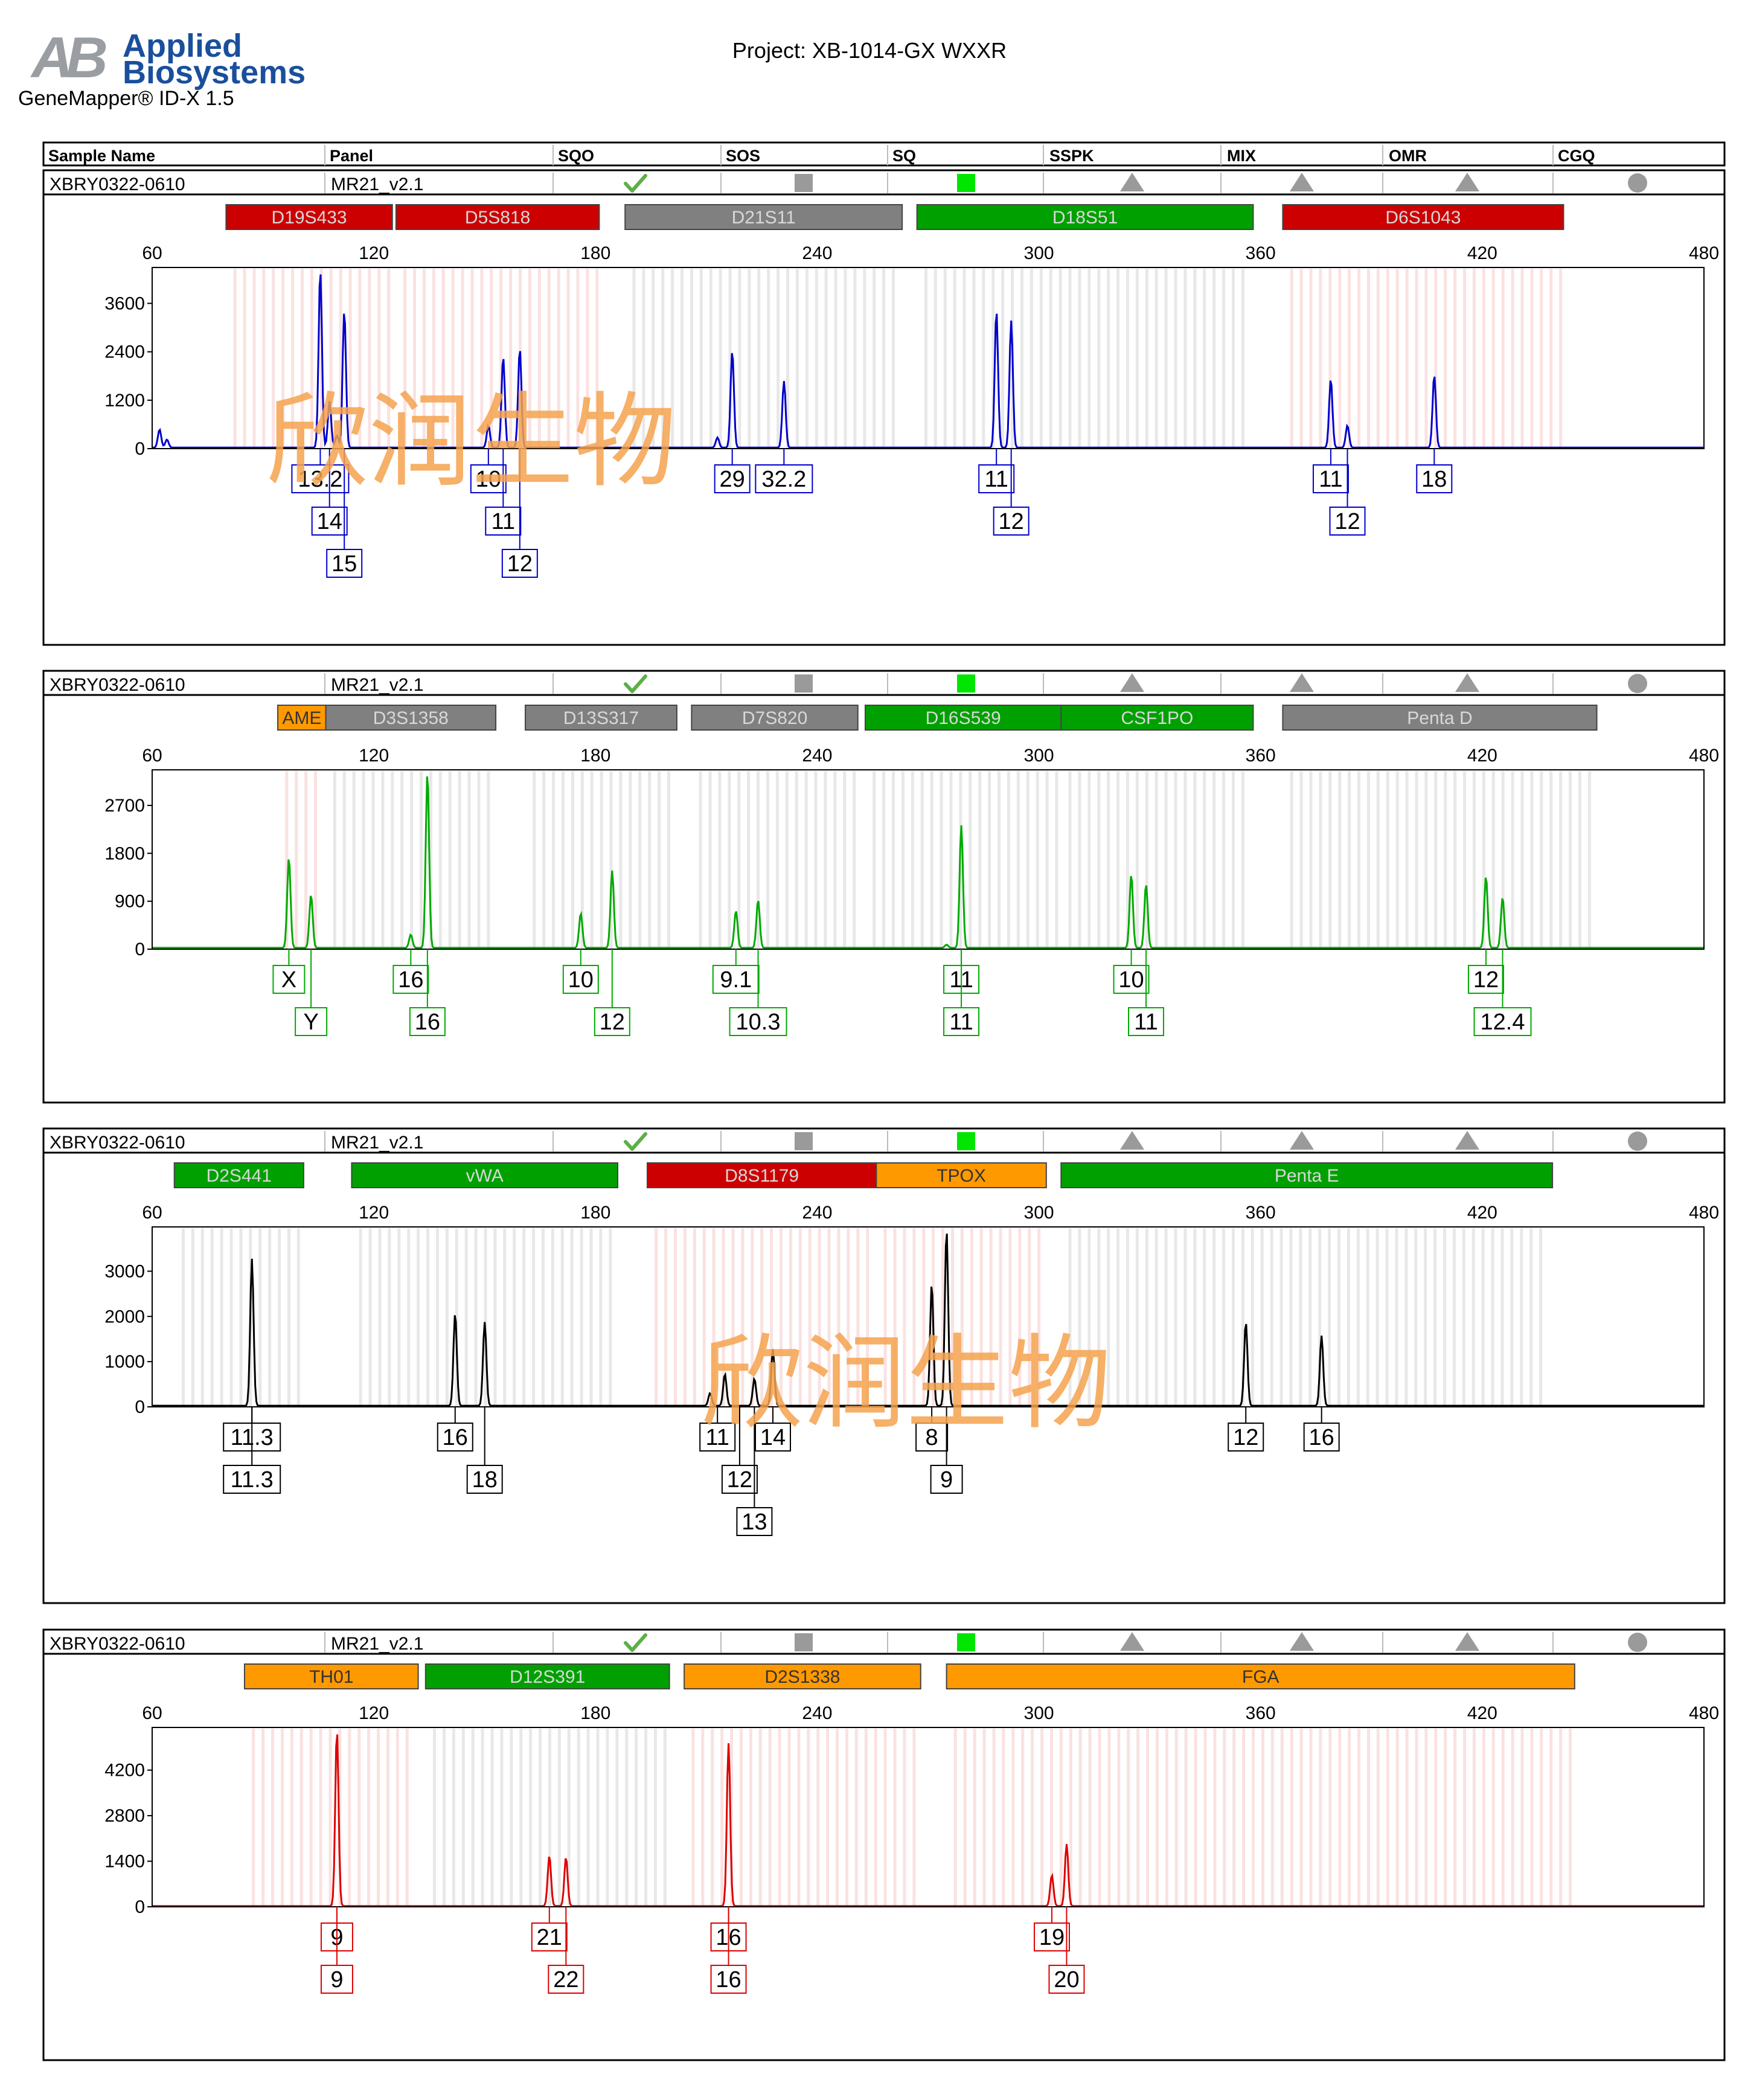 Image resolution: width=1742 pixels, height=2100 pixels. Describe the element at coordinates (963, 717) in the screenshot. I see `marker-d16s539: D16S539` at that location.